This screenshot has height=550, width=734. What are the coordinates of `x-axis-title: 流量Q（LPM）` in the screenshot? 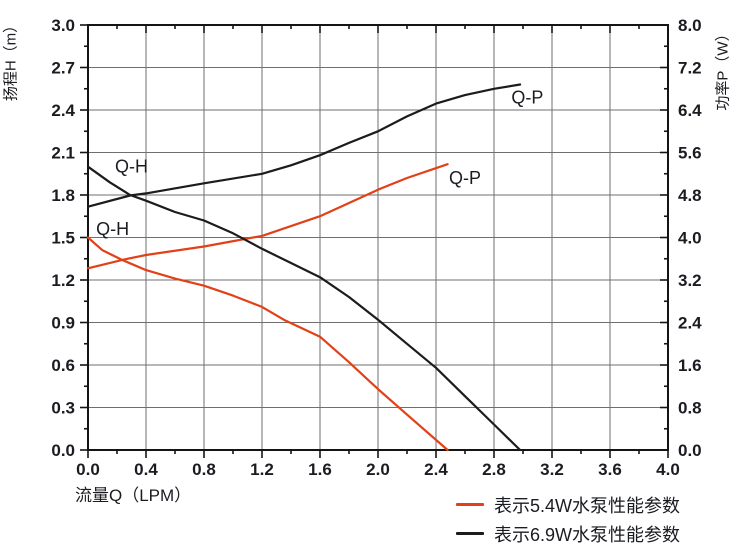 It's located at (133, 495).